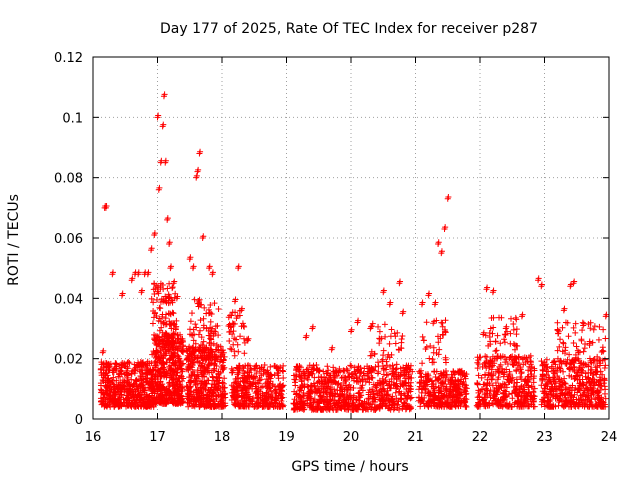  What do you see at coordinates (349, 467) in the screenshot?
I see `x-axis-label: GPS time / hours` at bounding box center [349, 467].